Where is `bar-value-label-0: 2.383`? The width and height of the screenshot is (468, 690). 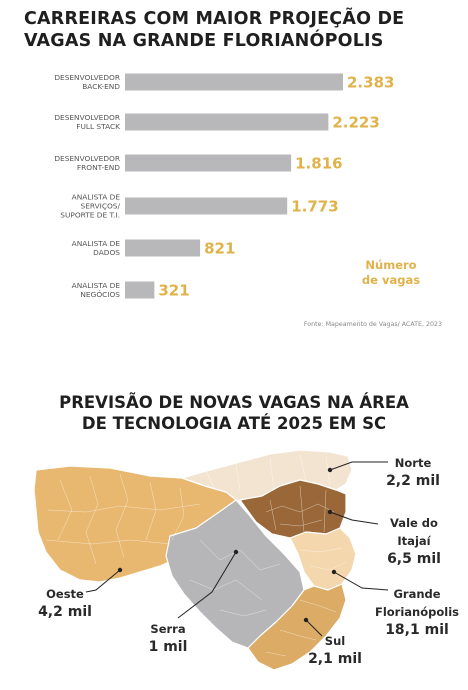 bar-value-label-0: 2.383 is located at coordinates (370, 83).